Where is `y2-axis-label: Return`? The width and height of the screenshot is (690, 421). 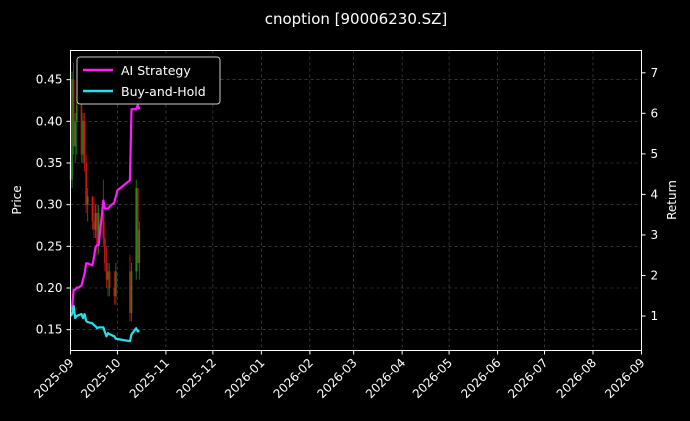 y2-axis-label: Return is located at coordinates (672, 200).